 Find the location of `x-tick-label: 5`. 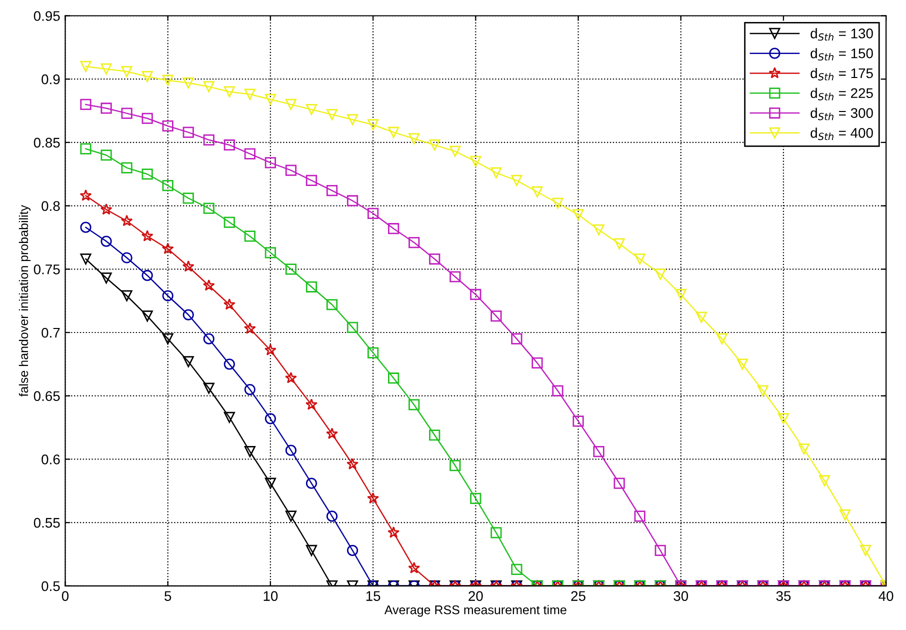

x-tick-label: 5 is located at coordinates (168, 596).